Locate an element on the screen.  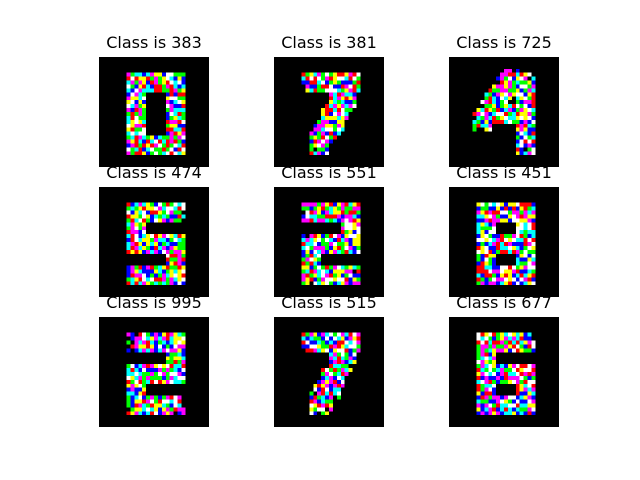
panel-title: Class is 515 is located at coordinates (329, 302).